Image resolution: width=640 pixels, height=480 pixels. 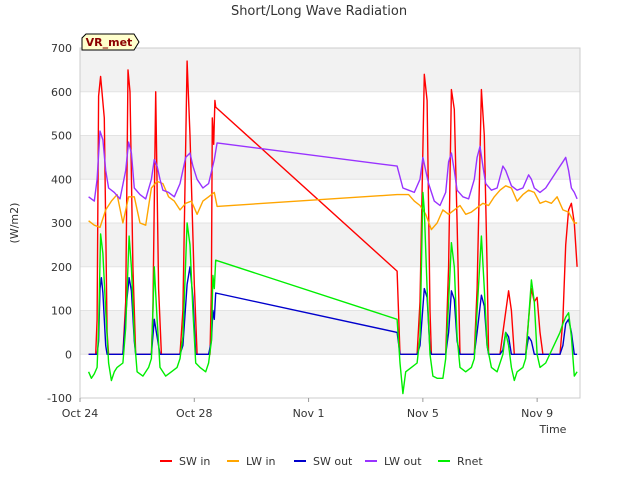 I want to click on y-tick-label: 0, so click(x=68, y=354).